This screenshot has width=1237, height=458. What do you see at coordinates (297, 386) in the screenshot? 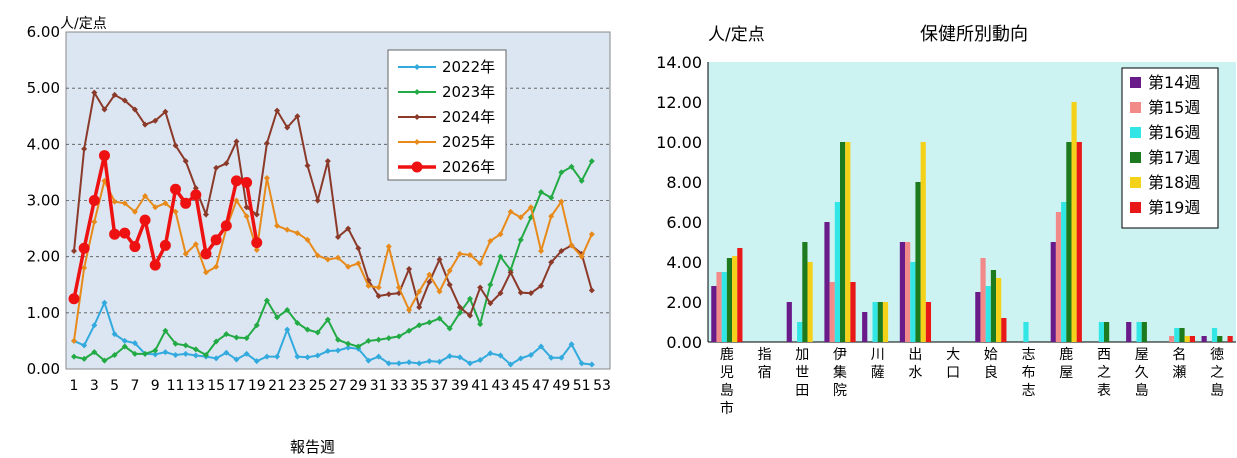
I see `x-tick-label: 23` at bounding box center [297, 386].